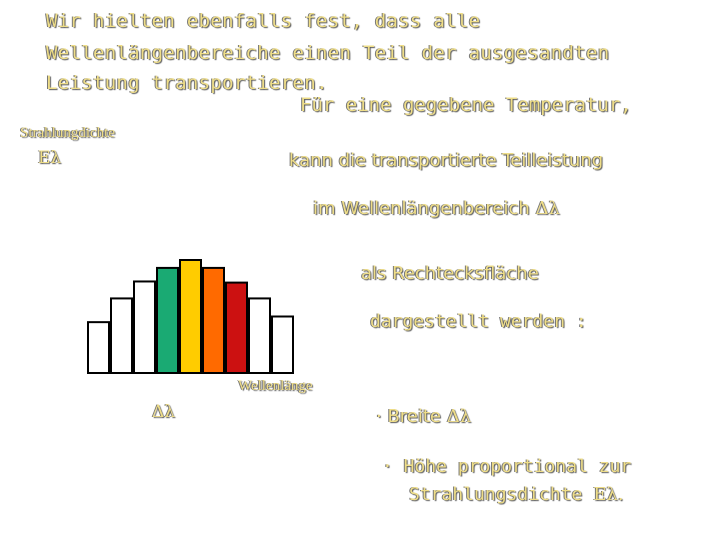 The image size is (720, 540). I want to click on statement-line-3: im Wellenlängenbereich Δλ, so click(436, 208).